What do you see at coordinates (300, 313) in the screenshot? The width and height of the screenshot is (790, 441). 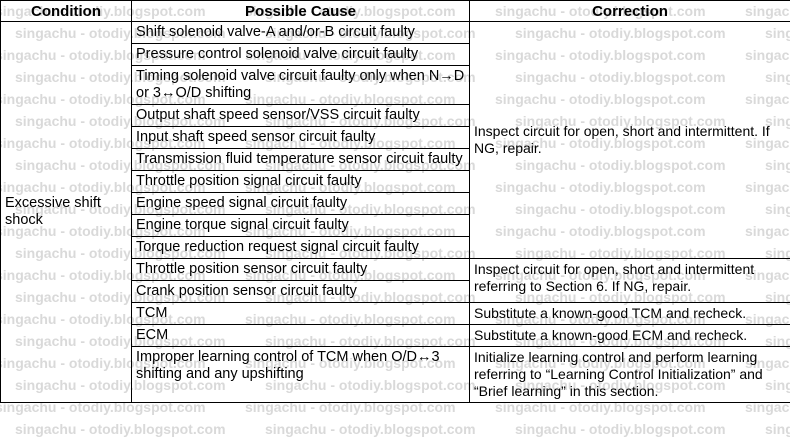 I see `cause-cell: TCM` at bounding box center [300, 313].